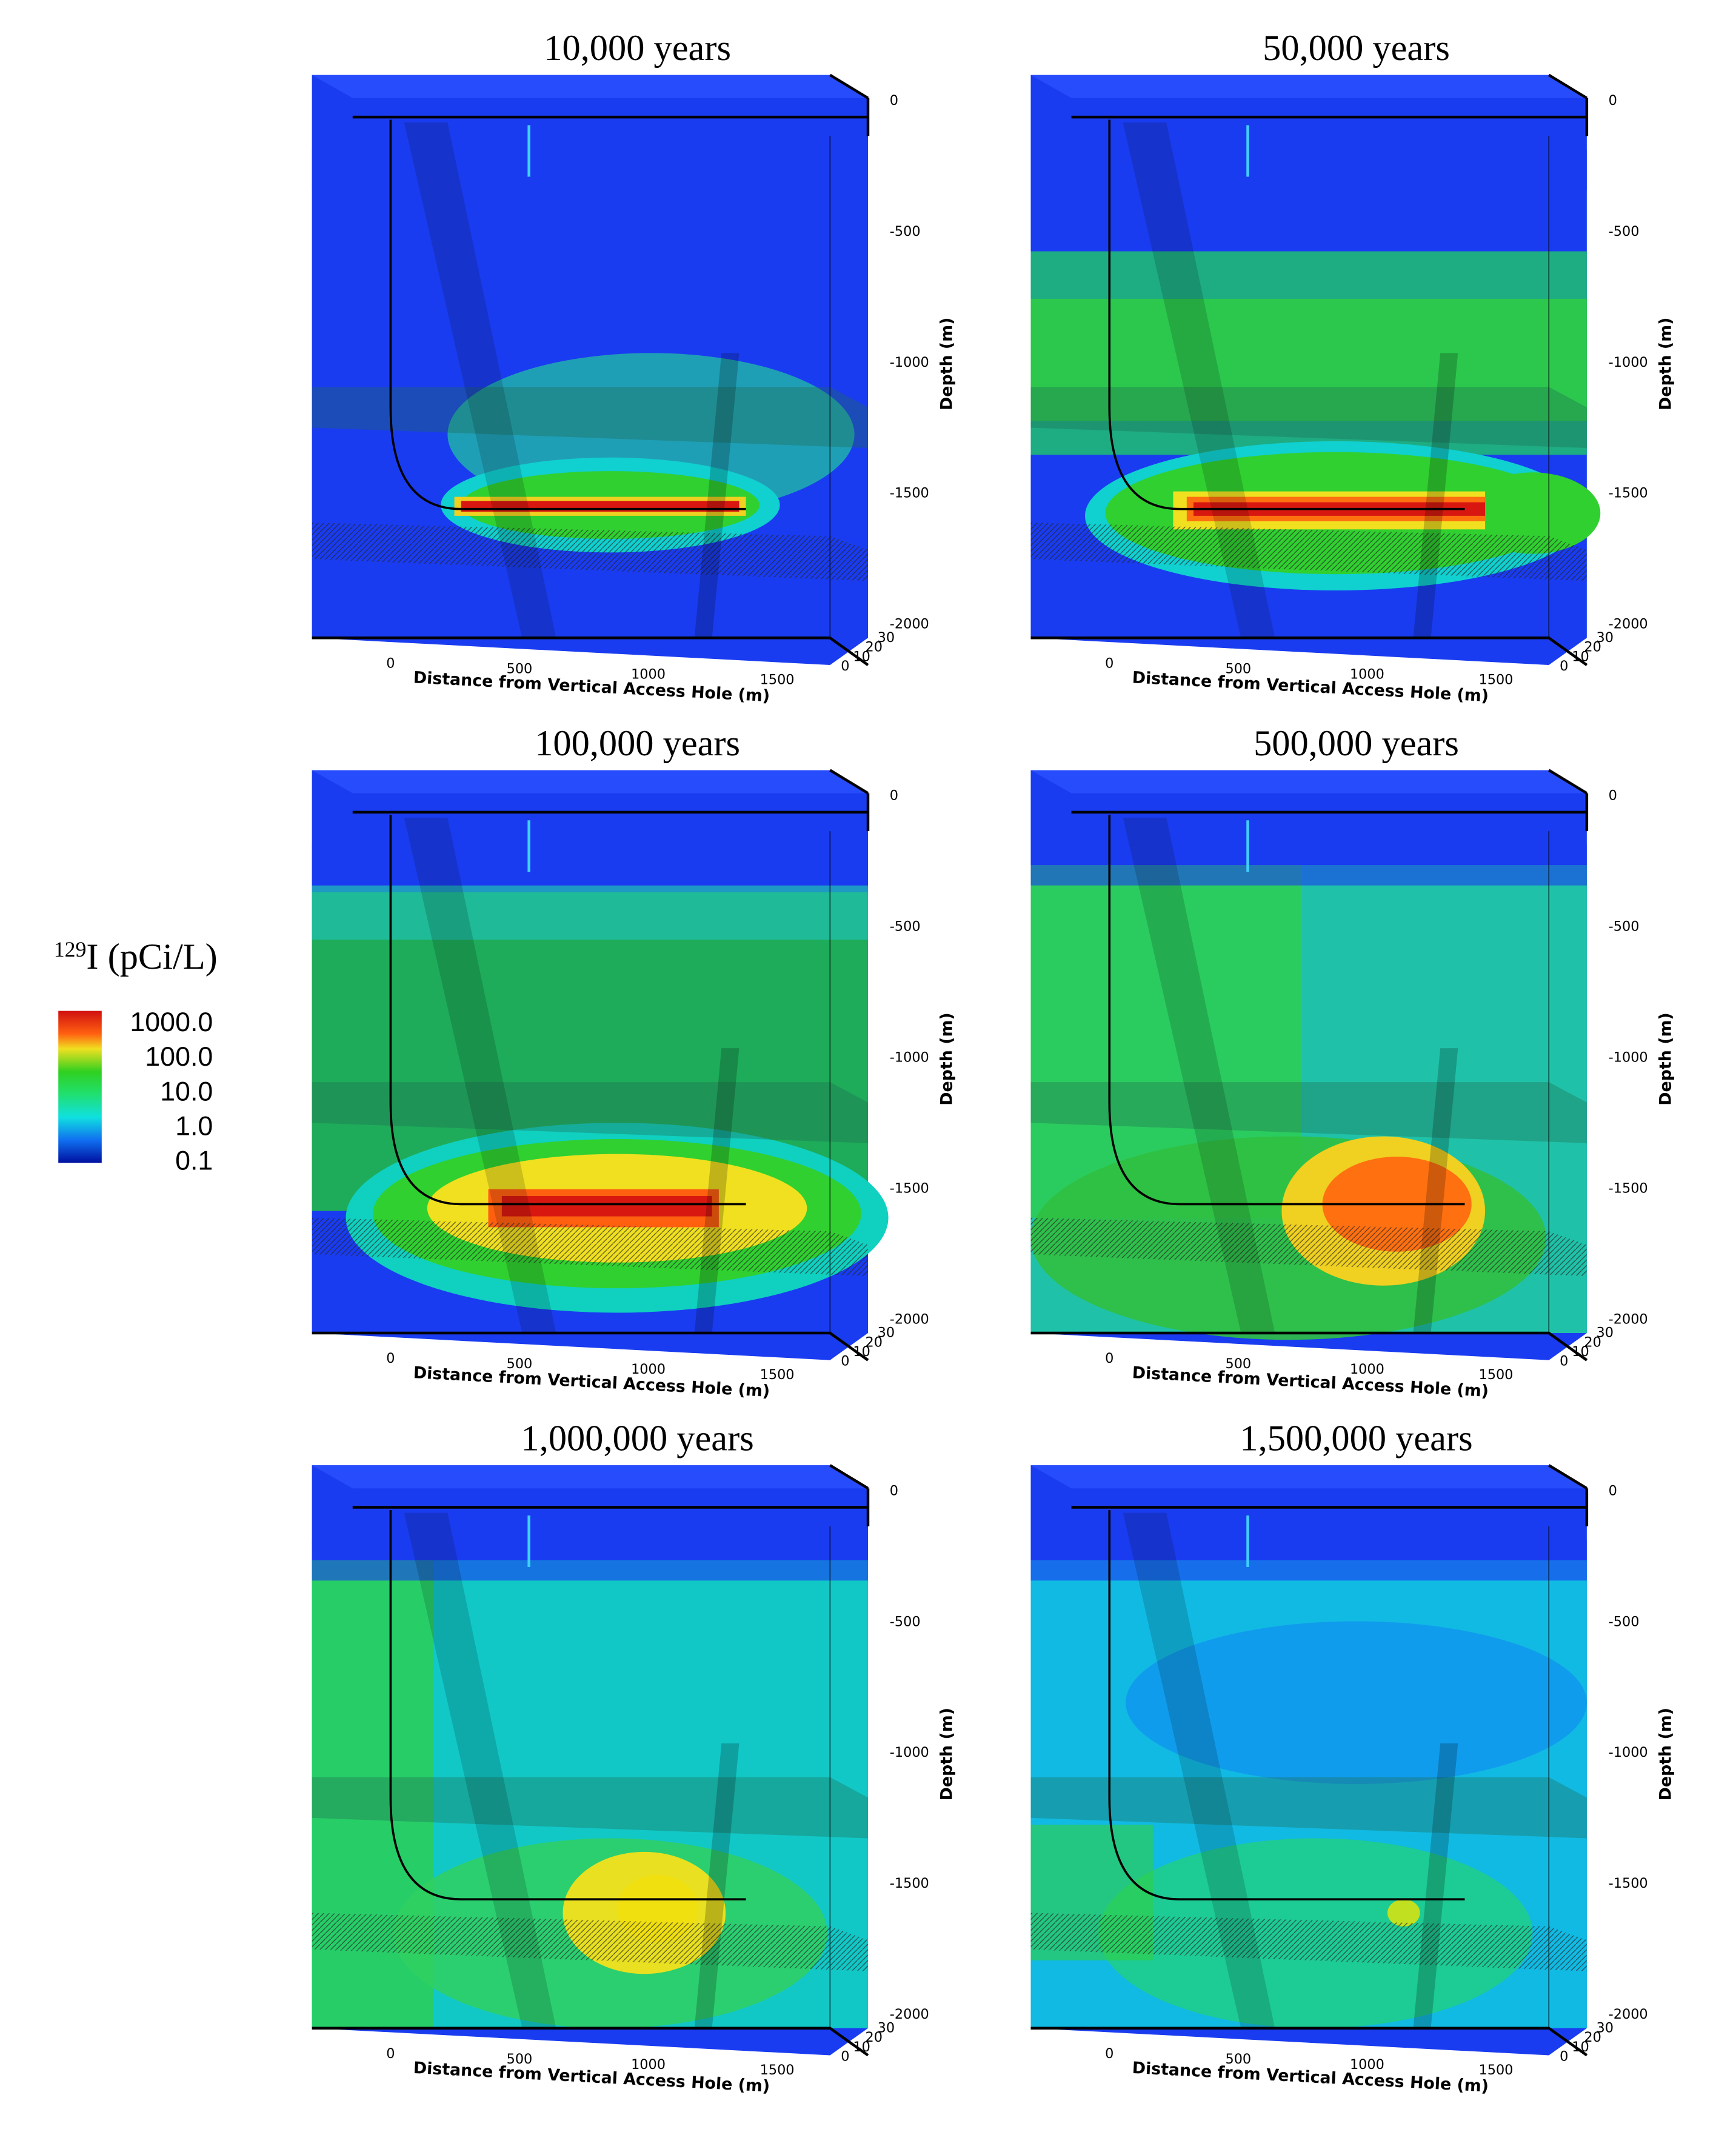 The image size is (1736, 2152). I want to click on legend-sup: 129, so click(70, 949).